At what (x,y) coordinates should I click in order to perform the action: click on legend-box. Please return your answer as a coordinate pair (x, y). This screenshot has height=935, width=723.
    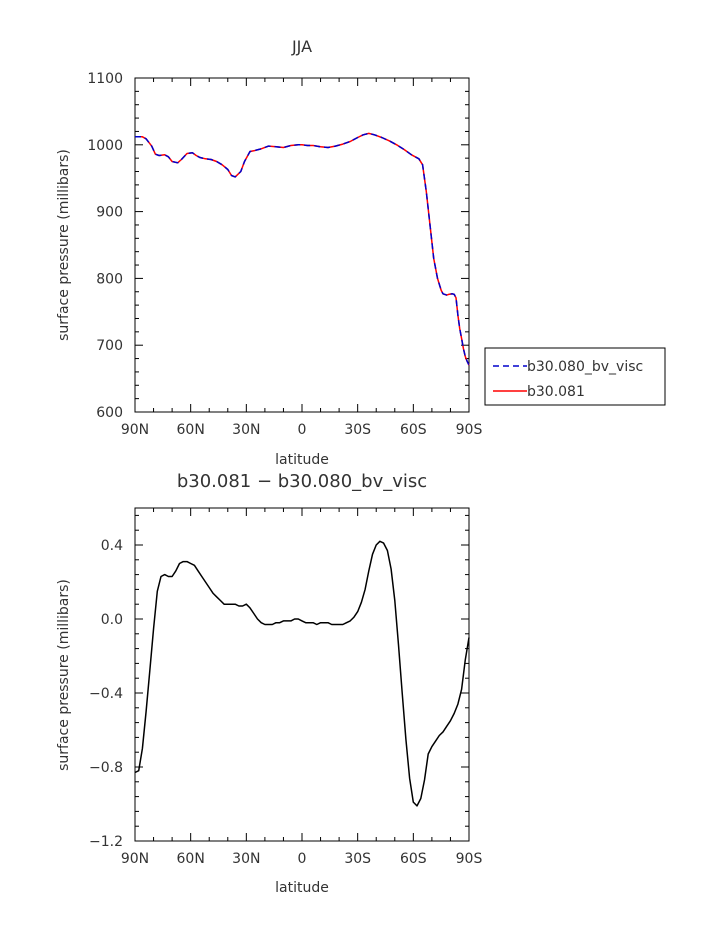
    Looking at the image, I should click on (575, 376).